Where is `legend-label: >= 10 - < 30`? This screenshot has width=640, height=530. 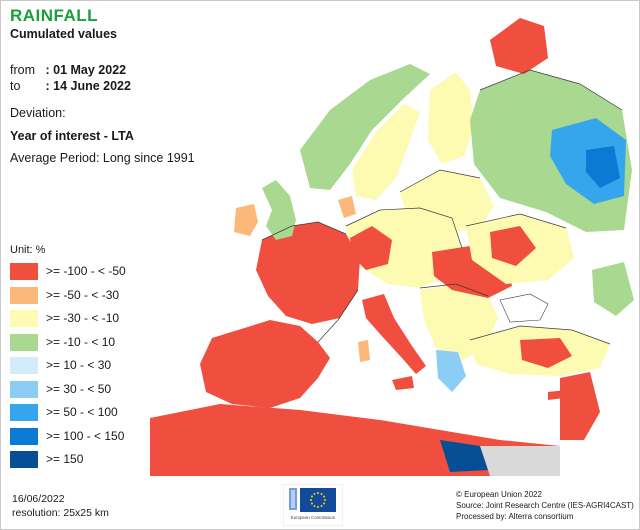 legend-label: >= 10 - < 30 is located at coordinates (79, 365).